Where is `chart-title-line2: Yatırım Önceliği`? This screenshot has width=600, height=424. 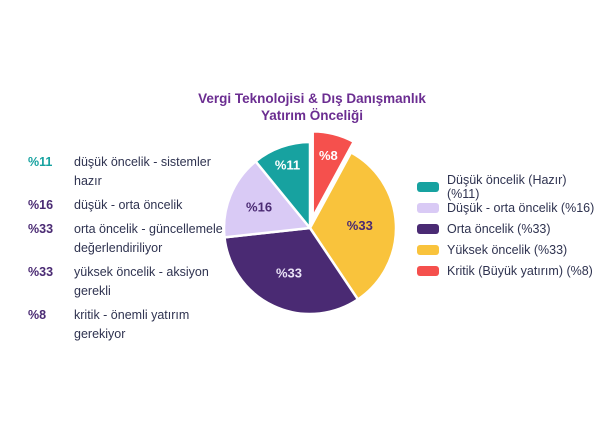
chart-title-line2: Yatırım Önceliği is located at coordinates (312, 115).